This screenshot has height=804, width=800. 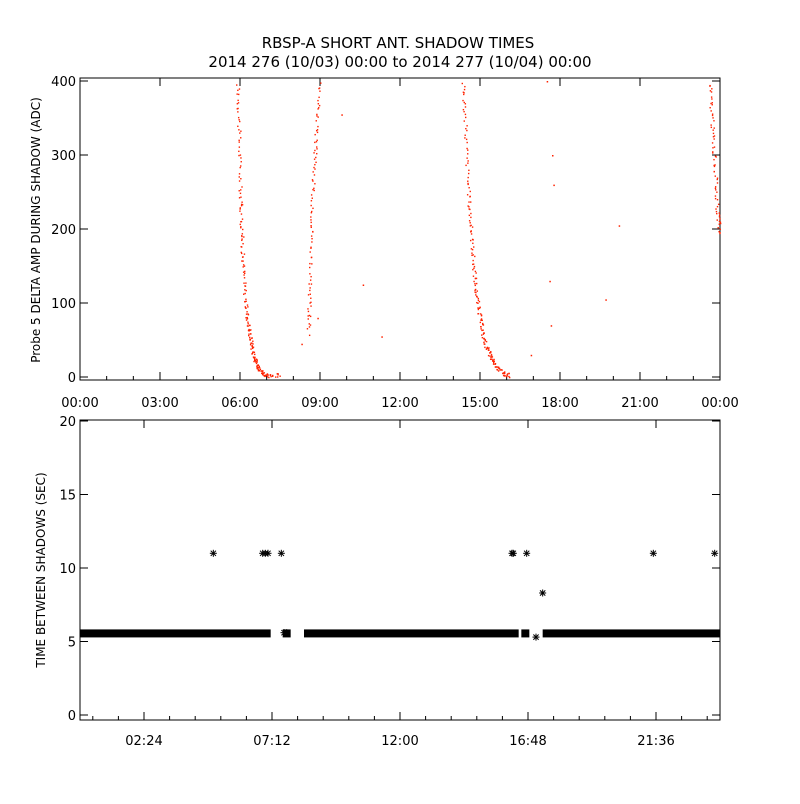 What do you see at coordinates (464, 595) in the screenshot?
I see `bottom-data-points` at bounding box center [464, 595].